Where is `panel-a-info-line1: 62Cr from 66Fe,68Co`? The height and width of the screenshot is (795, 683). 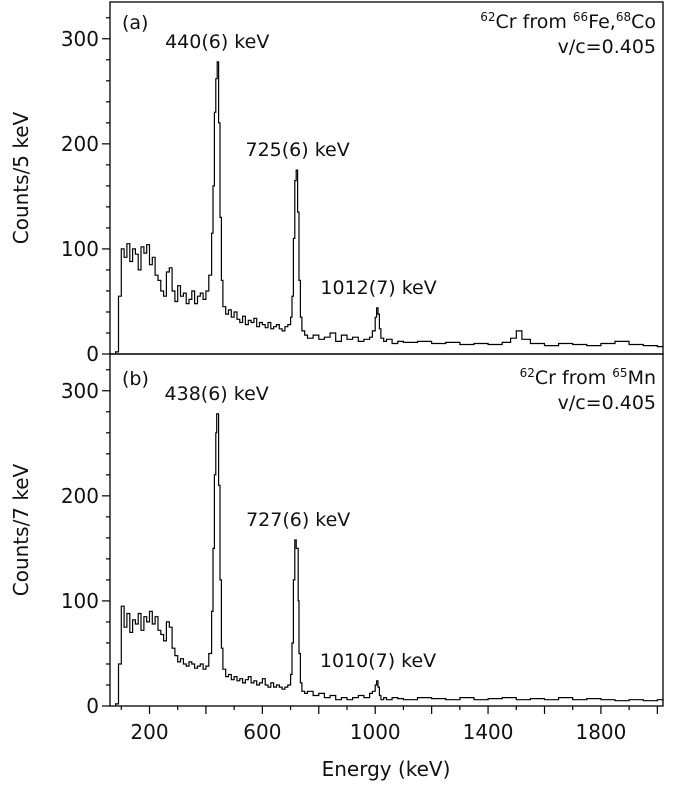
panel-a-info-line1: 62Cr from 66Fe,68Co is located at coordinates (568, 21).